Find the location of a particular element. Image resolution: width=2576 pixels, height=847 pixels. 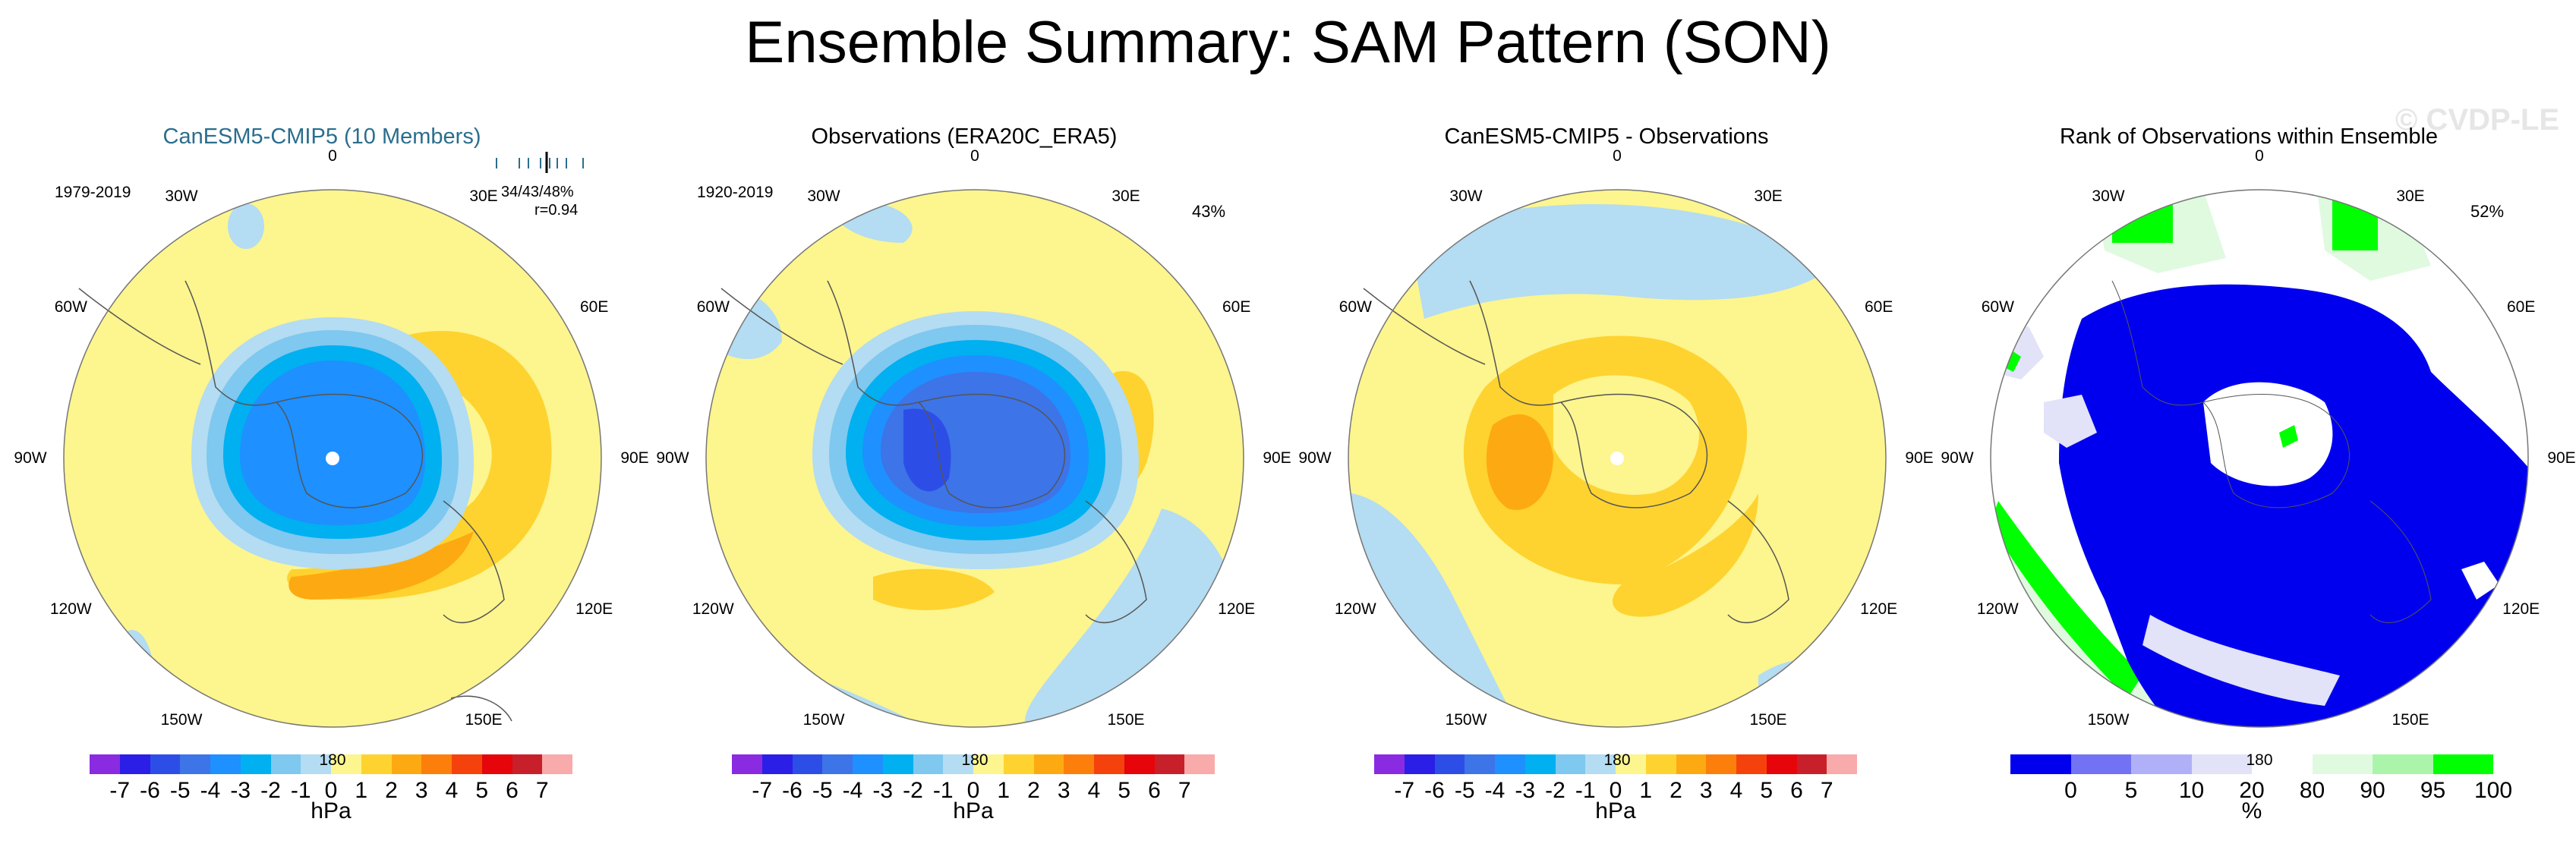

colorbar-unit-difference: hPa is located at coordinates (1615, 810).